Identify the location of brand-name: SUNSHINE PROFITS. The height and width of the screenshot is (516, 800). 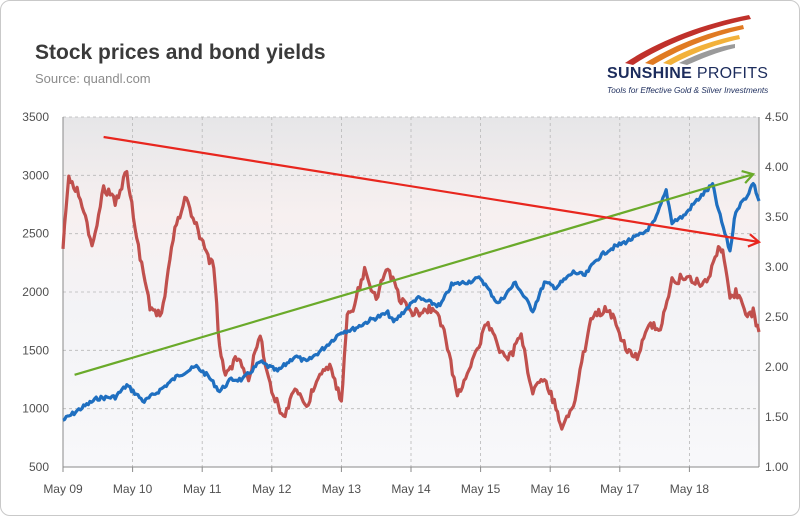
(688, 74).